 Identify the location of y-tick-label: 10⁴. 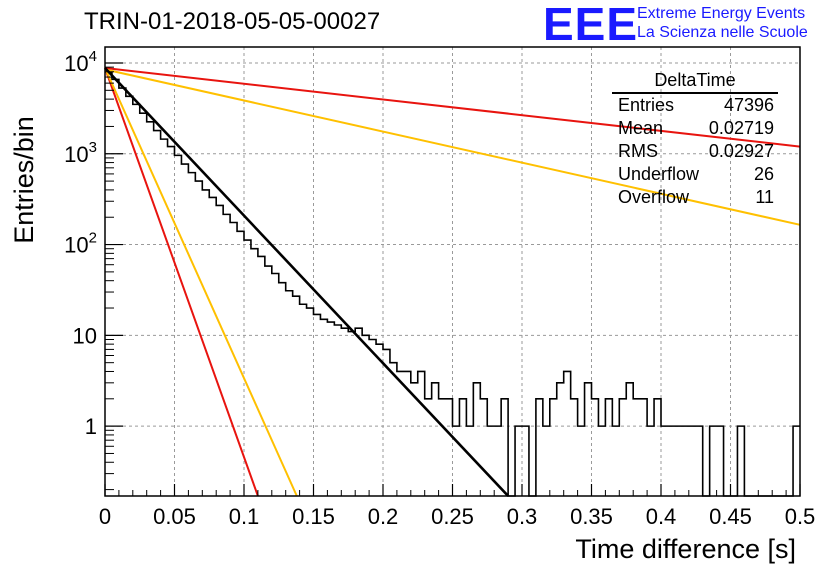
(80, 62).